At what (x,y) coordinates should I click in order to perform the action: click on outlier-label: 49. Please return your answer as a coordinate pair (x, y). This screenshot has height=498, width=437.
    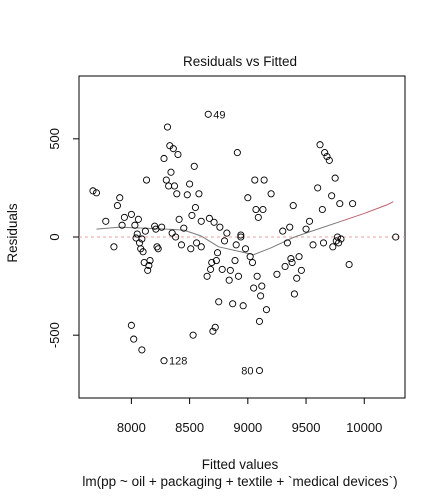
    Looking at the image, I should click on (219, 115).